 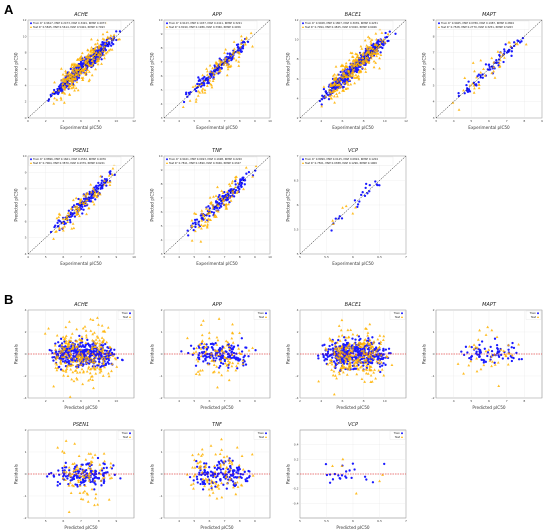 I want to click on y-tick-label: 10, so click(x=25, y=156).